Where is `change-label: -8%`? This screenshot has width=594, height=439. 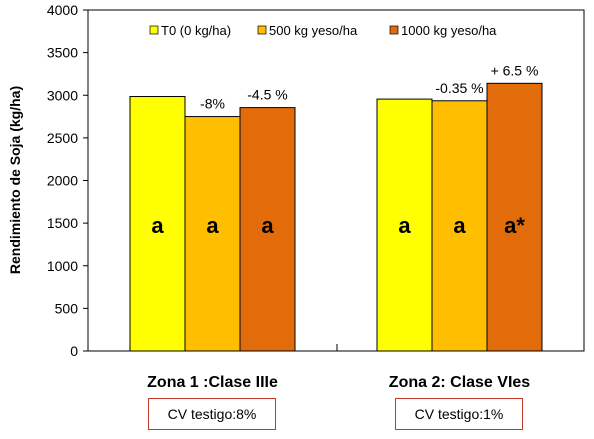
change-label: -8% is located at coordinates (212, 104).